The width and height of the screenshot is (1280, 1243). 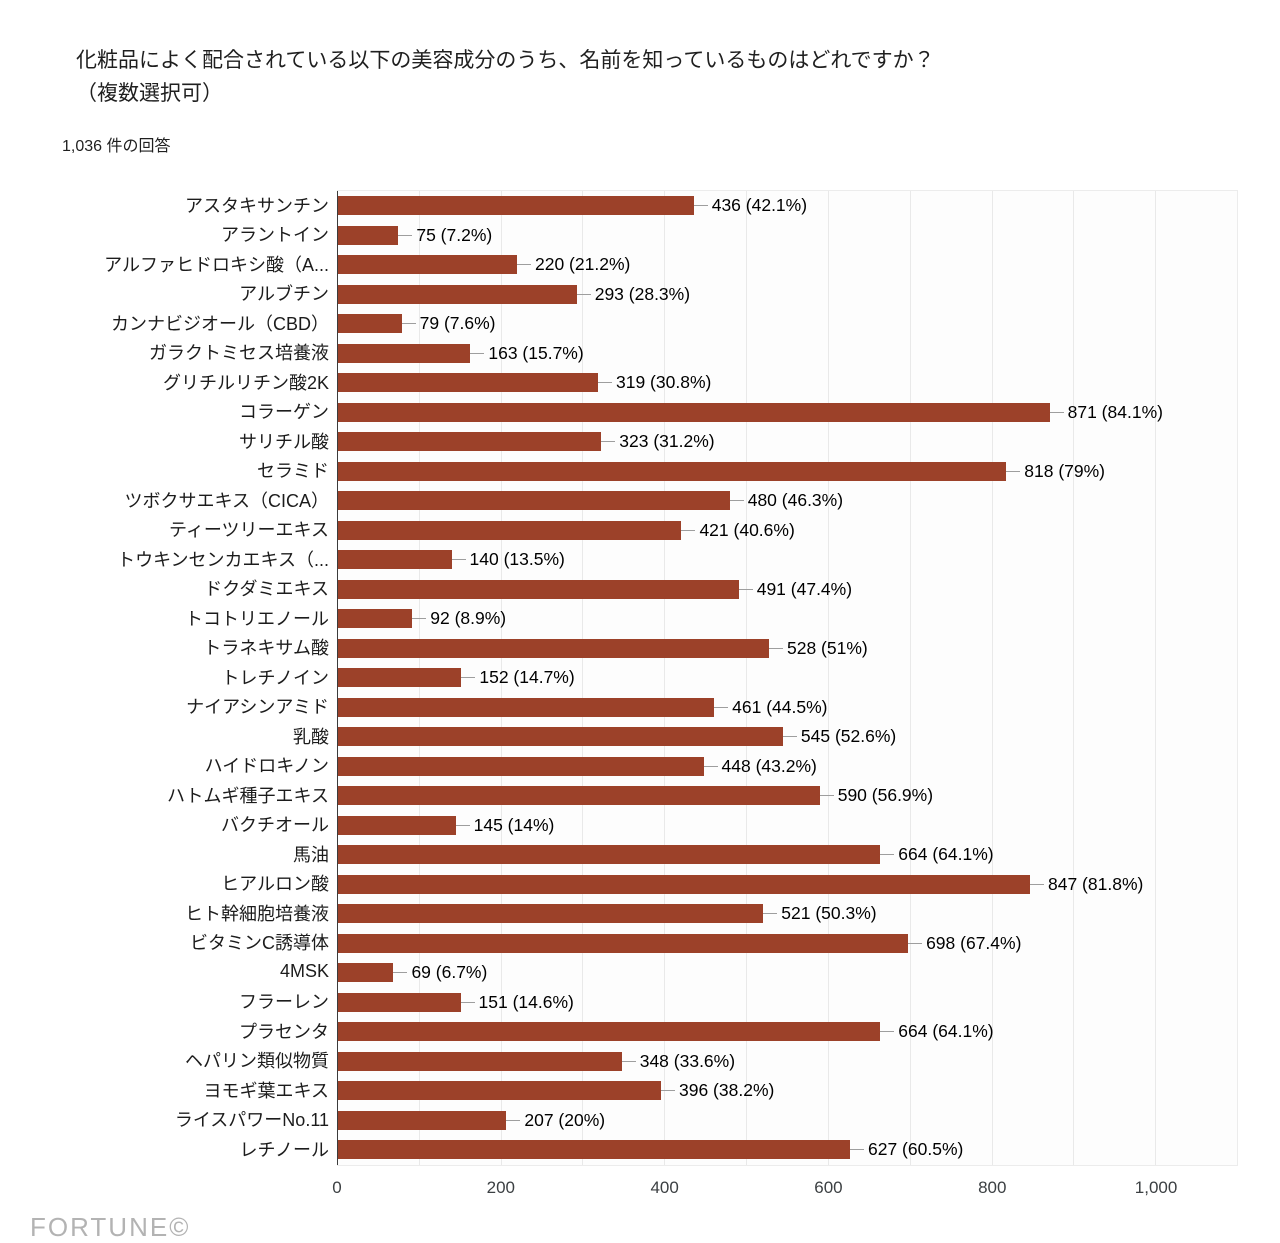 I want to click on bar-row: 79 (7.6%), so click(x=787, y=324).